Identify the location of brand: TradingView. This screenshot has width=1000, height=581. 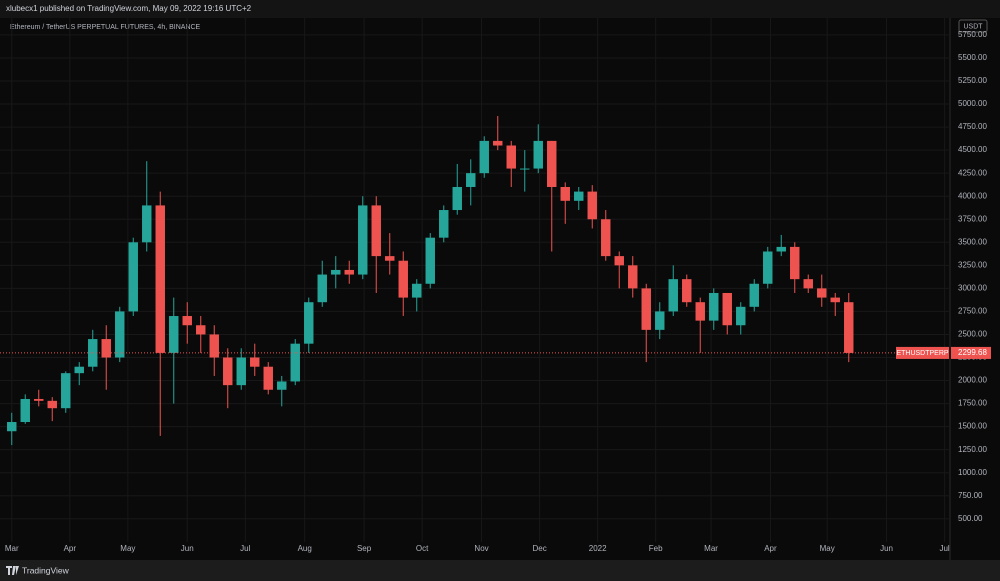
(46, 570).